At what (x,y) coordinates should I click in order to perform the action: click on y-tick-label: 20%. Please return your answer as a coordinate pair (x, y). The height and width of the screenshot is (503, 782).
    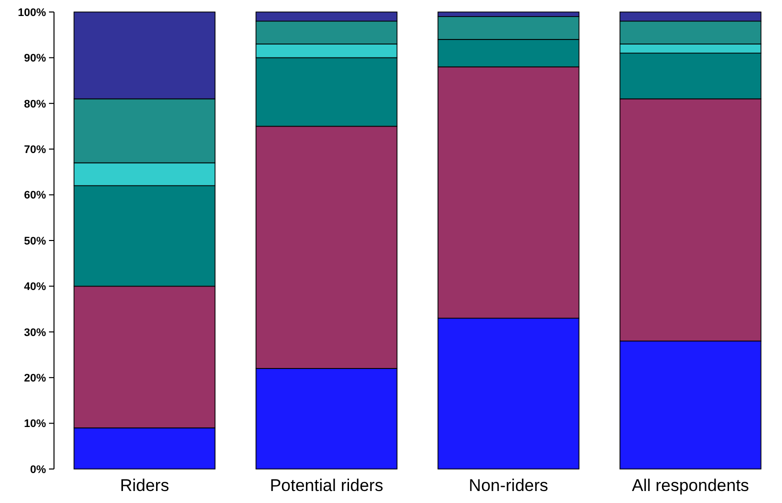
    Looking at the image, I should click on (35, 378).